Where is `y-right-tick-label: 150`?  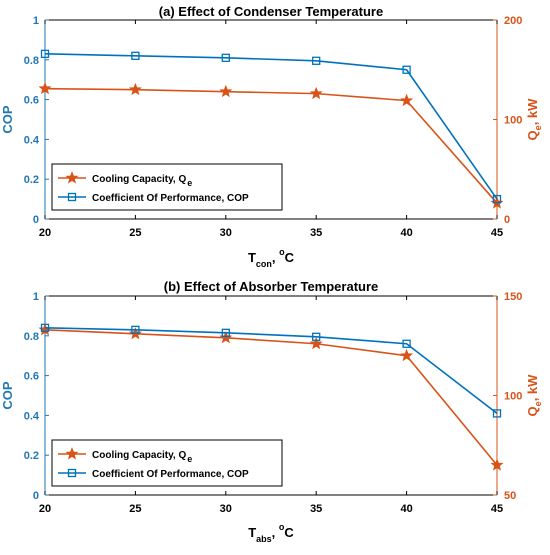 y-right-tick-label: 150 is located at coordinates (513, 297).